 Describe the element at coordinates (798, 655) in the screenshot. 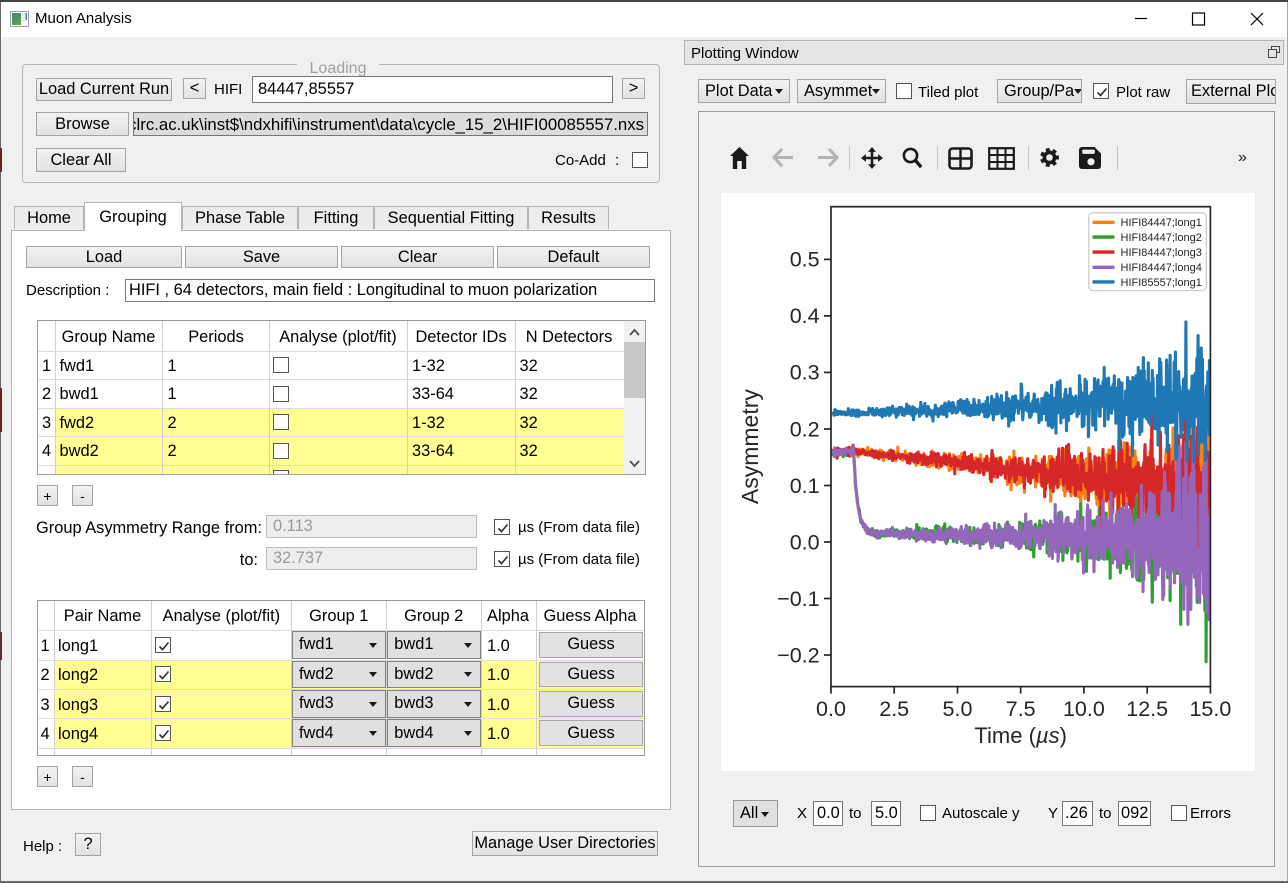

I see `svg-text: −0.2` at that location.